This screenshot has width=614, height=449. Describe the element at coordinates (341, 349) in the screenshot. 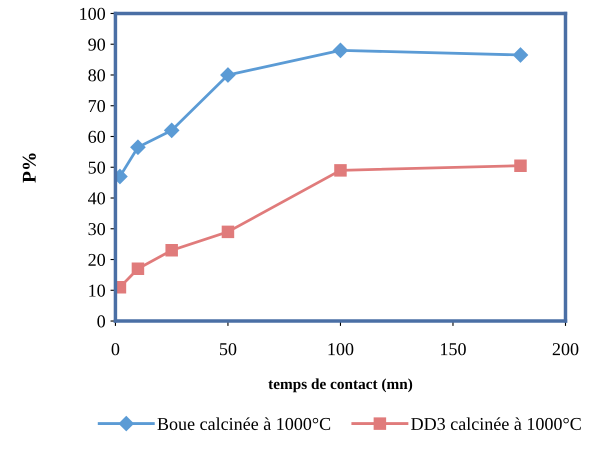

I see `x-tick-label: 100` at that location.